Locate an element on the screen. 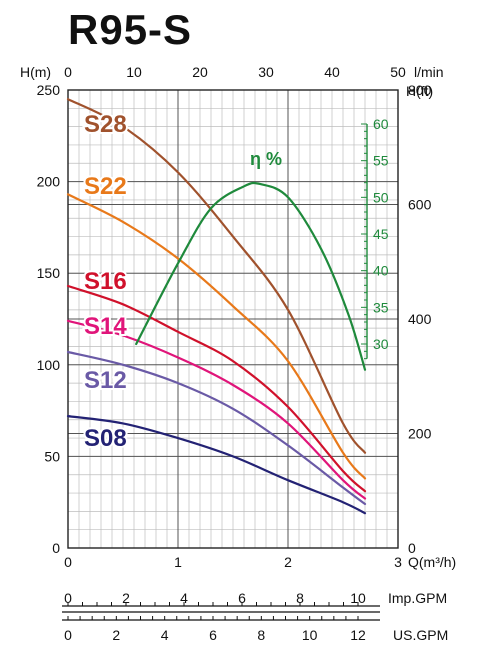  l-min-axis-label: l/min is located at coordinates (429, 72).